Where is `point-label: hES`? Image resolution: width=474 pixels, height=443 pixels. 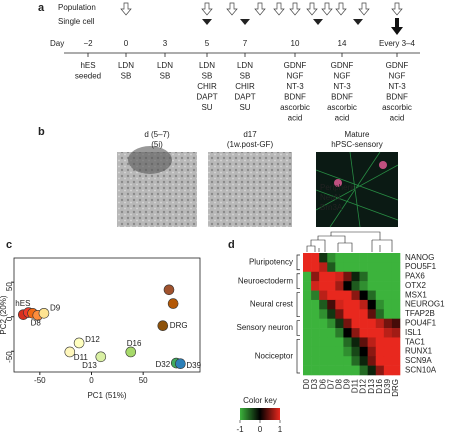
point-label: hES is located at coordinates (22, 303).